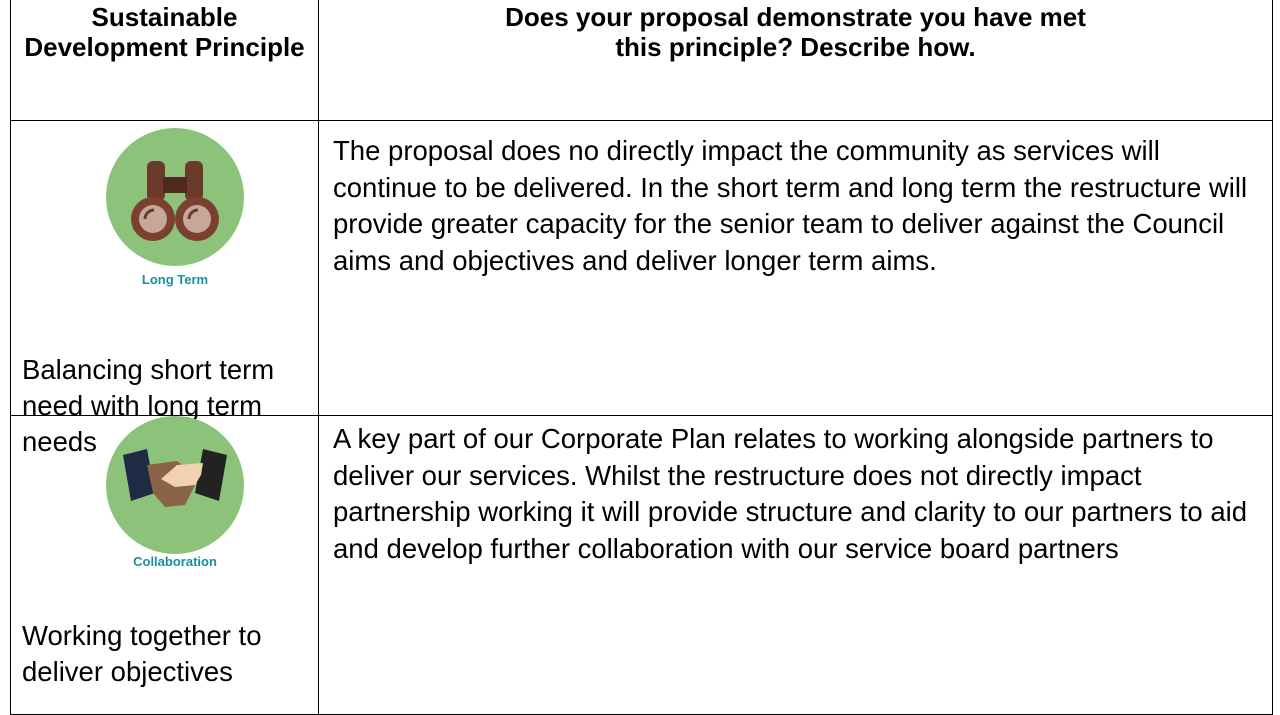 Image resolution: width=1280 pixels, height=715 pixels. Describe the element at coordinates (175, 485) in the screenshot. I see `collaboration-icon` at that location.